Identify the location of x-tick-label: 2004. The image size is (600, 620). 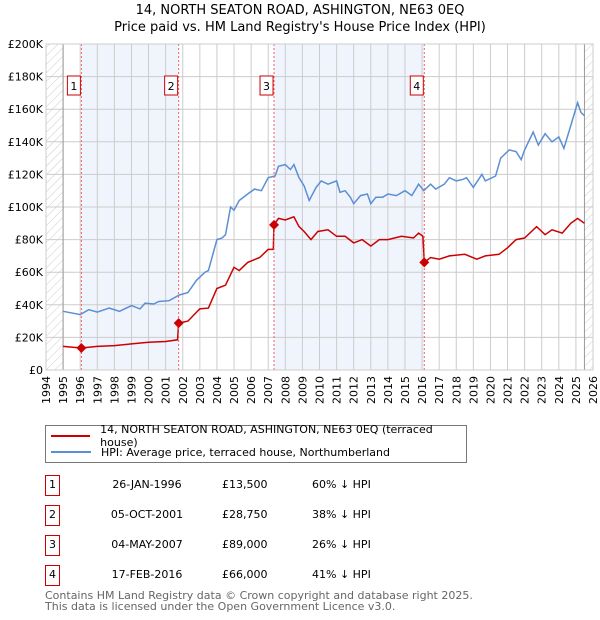
(217, 390).